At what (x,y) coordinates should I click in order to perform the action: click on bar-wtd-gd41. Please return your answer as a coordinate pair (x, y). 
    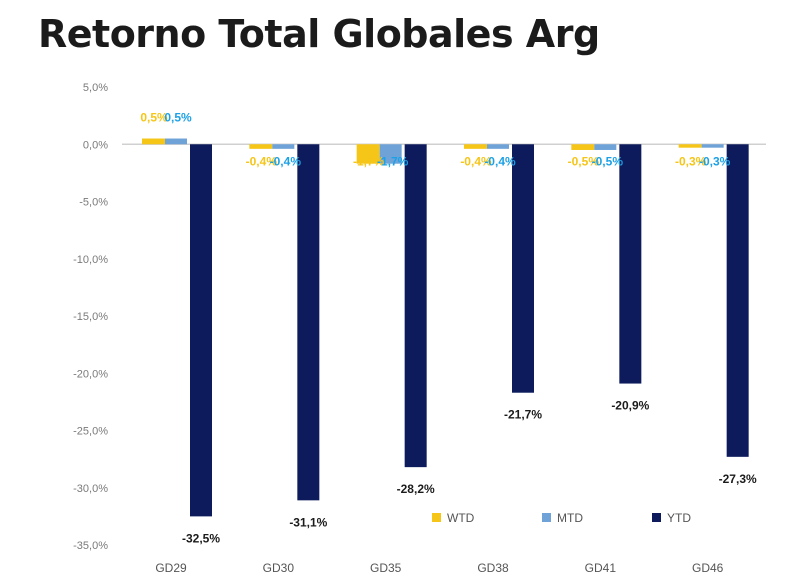
    Looking at the image, I should click on (583, 147).